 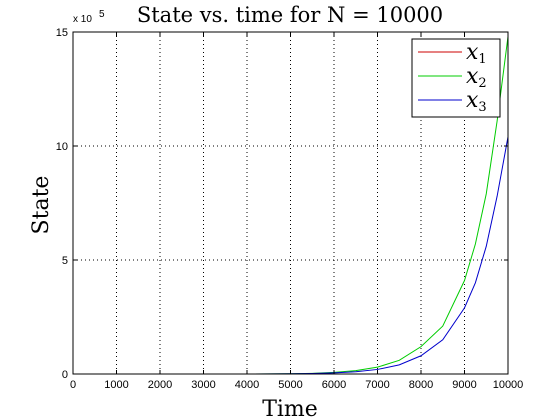 What do you see at coordinates (116, 385) in the screenshot?
I see `x-tick-label: 1000` at bounding box center [116, 385].